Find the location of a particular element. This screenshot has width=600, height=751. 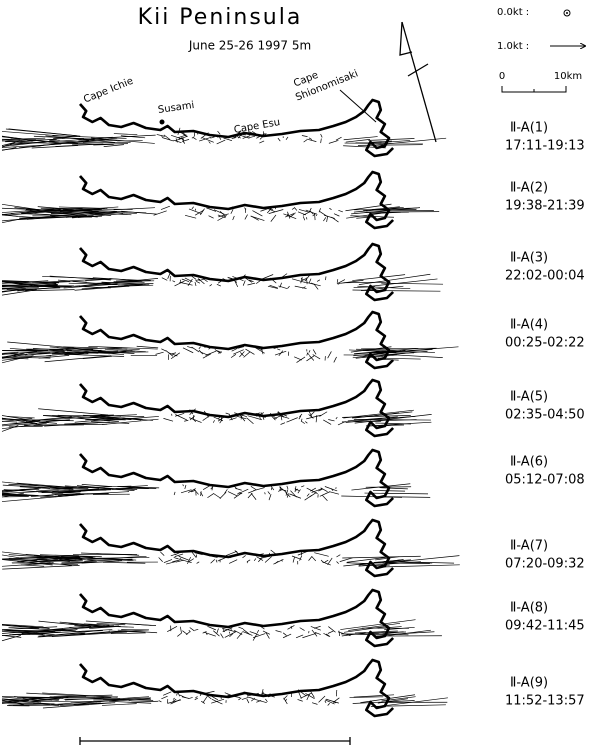

coastline is located at coordinates (236, 618).